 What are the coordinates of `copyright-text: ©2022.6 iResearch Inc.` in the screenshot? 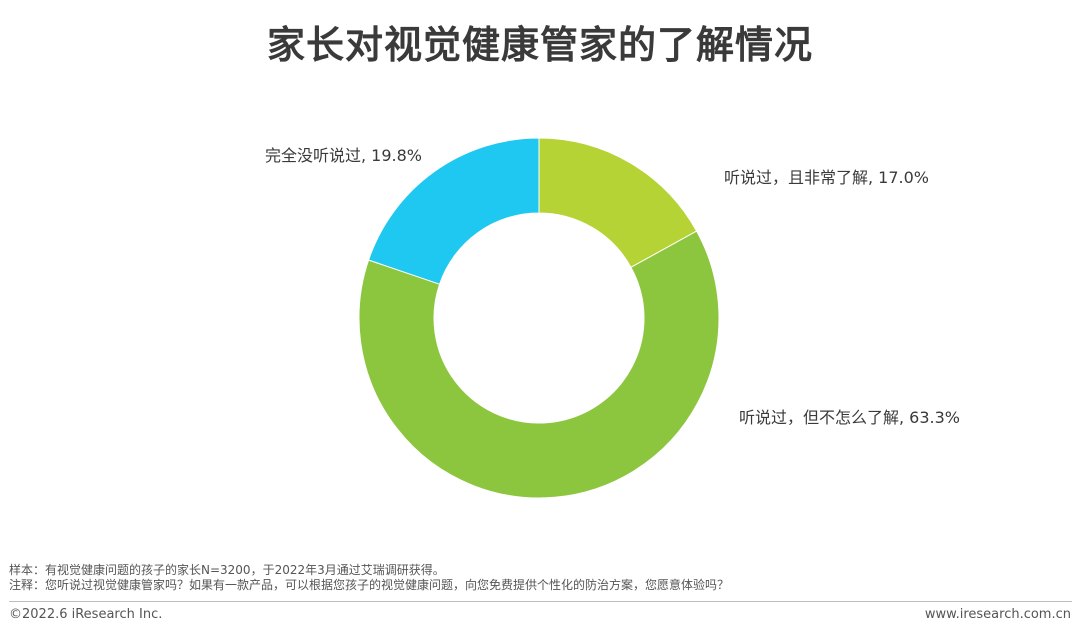 It's located at (86, 614).